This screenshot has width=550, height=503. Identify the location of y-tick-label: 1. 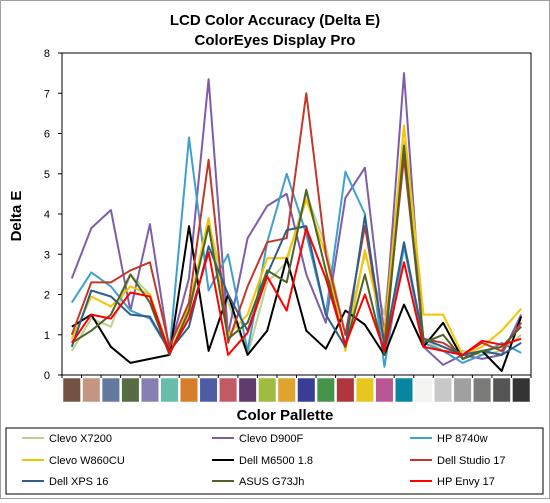
(47, 336).